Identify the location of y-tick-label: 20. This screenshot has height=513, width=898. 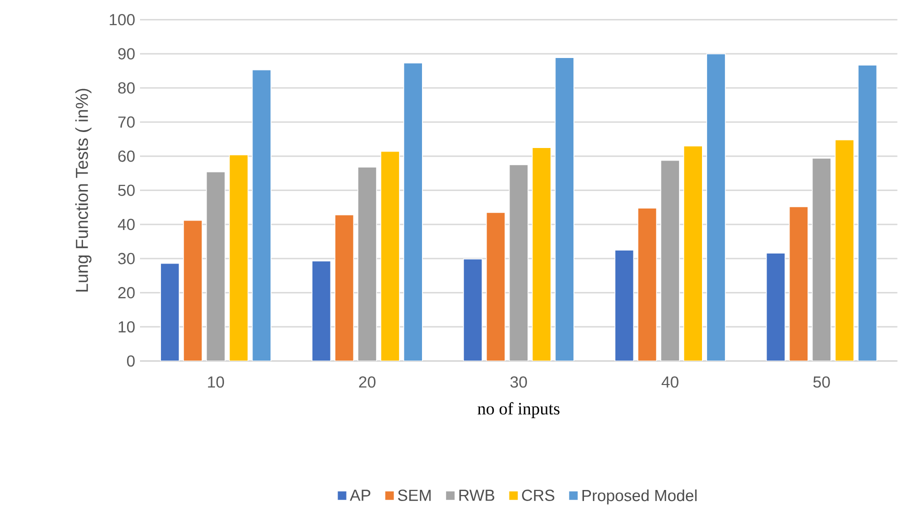
(126, 292).